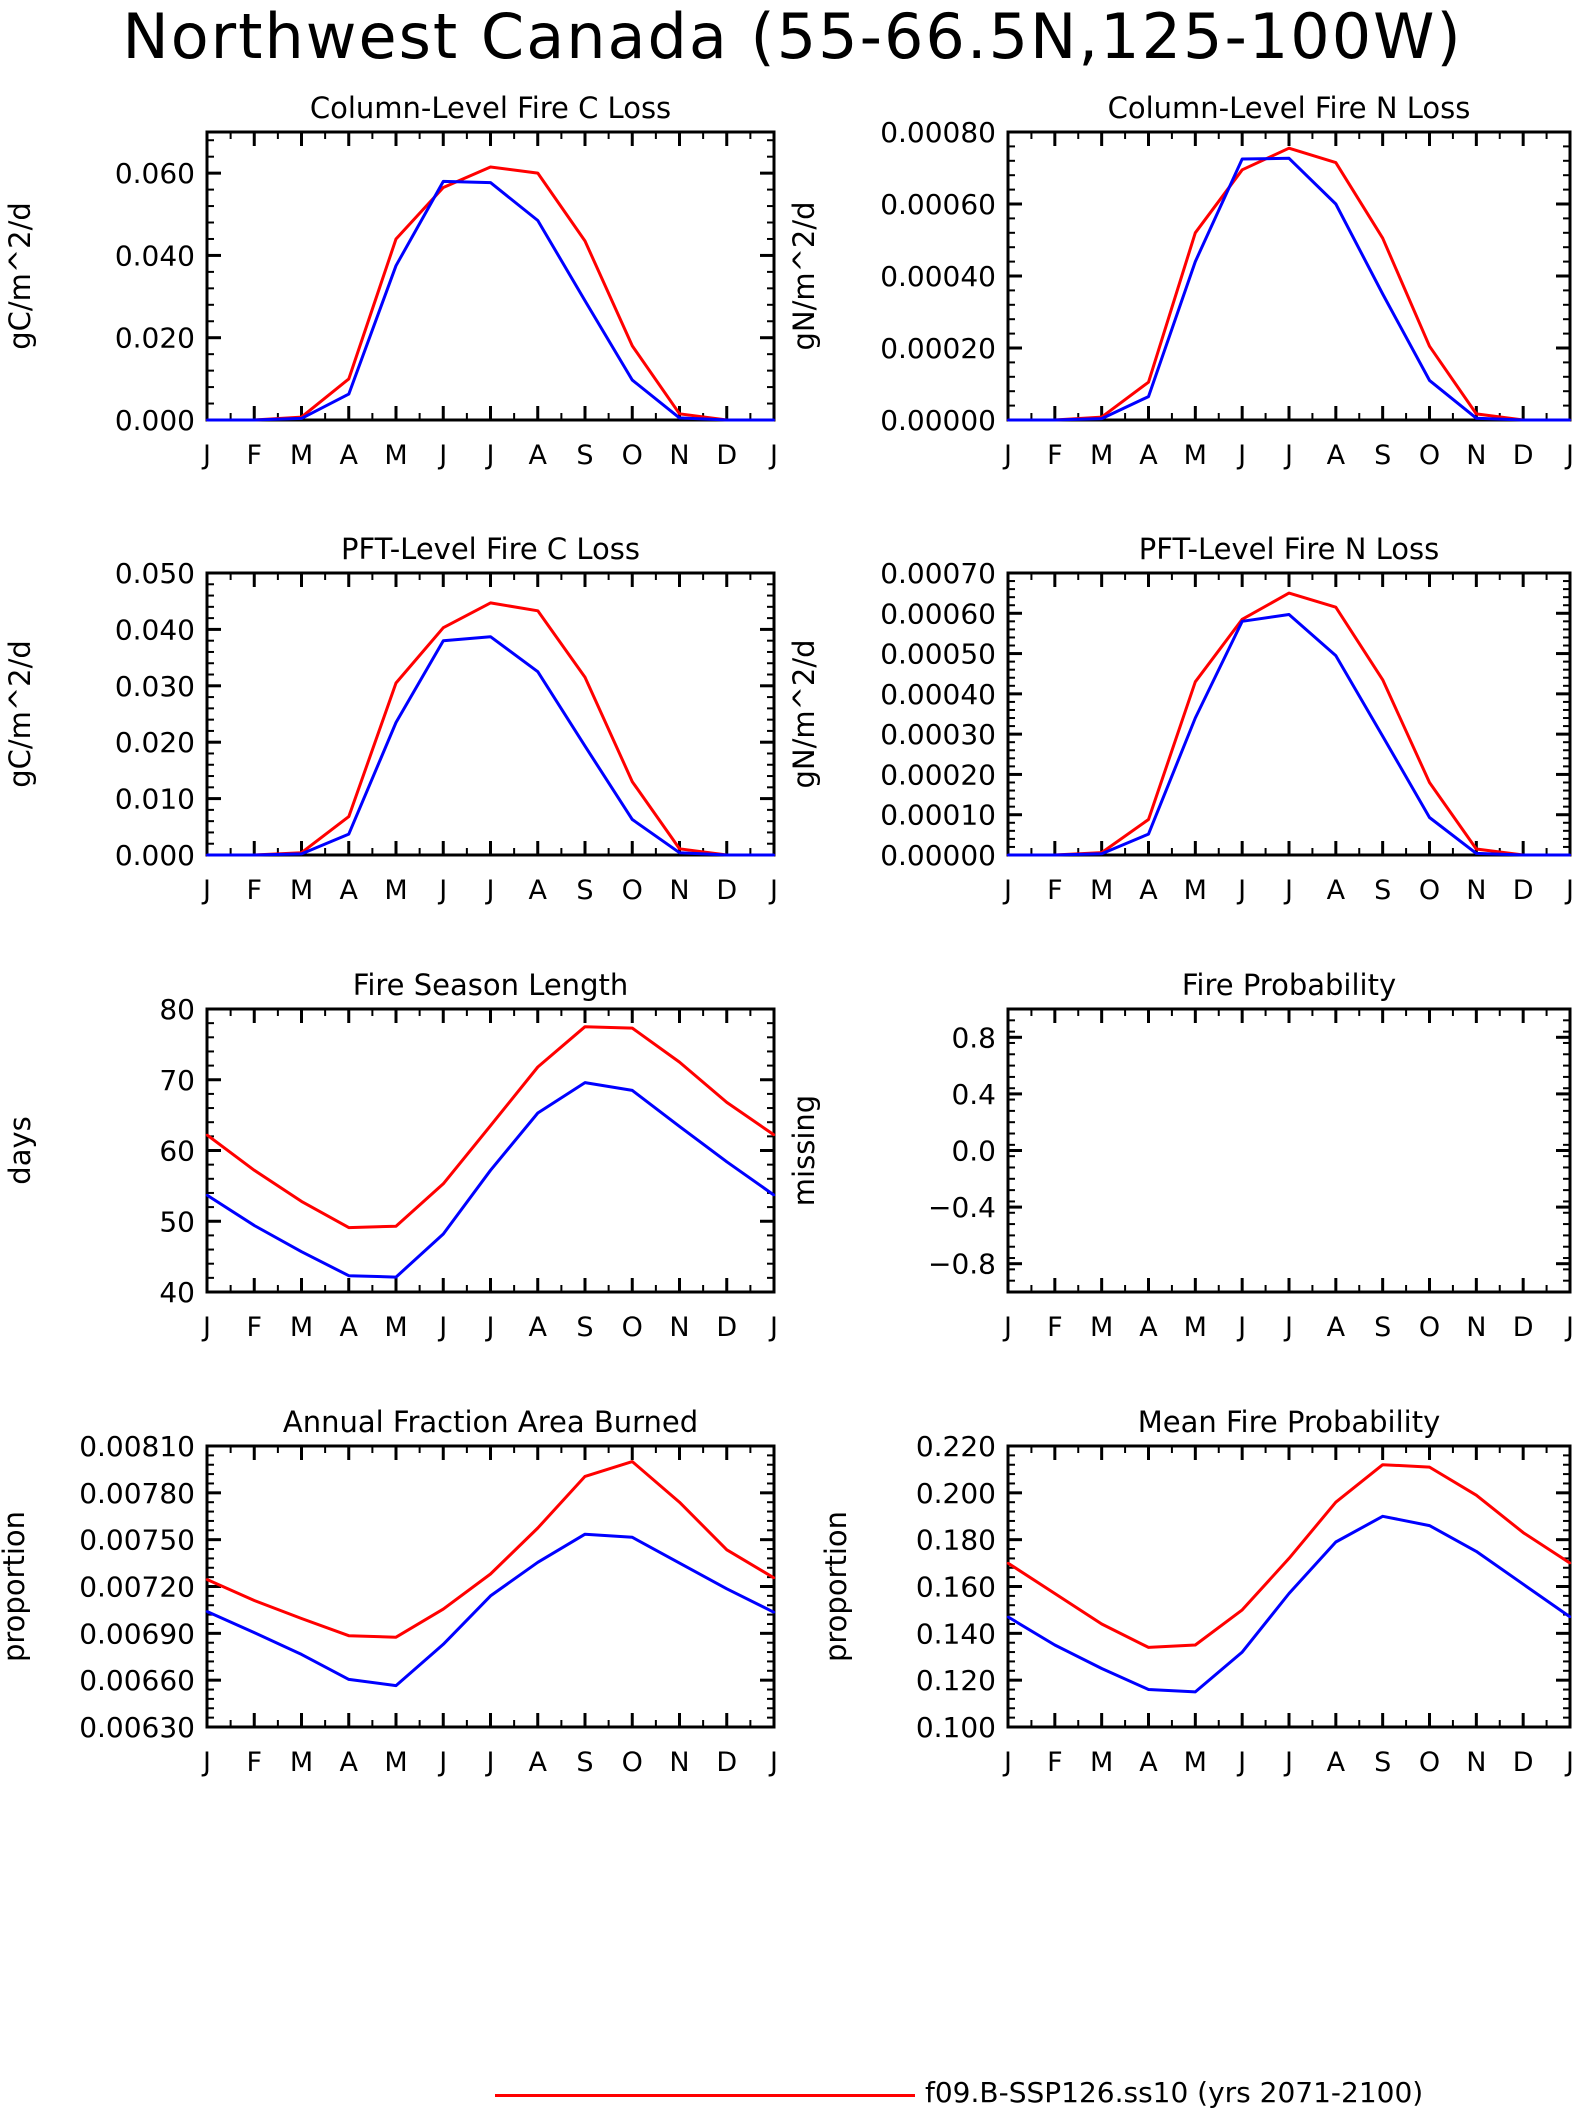 This screenshot has height=2120, width=1585. Describe the element at coordinates (956, 1633) in the screenshot. I see `y-tick-label: 0.140` at that location.